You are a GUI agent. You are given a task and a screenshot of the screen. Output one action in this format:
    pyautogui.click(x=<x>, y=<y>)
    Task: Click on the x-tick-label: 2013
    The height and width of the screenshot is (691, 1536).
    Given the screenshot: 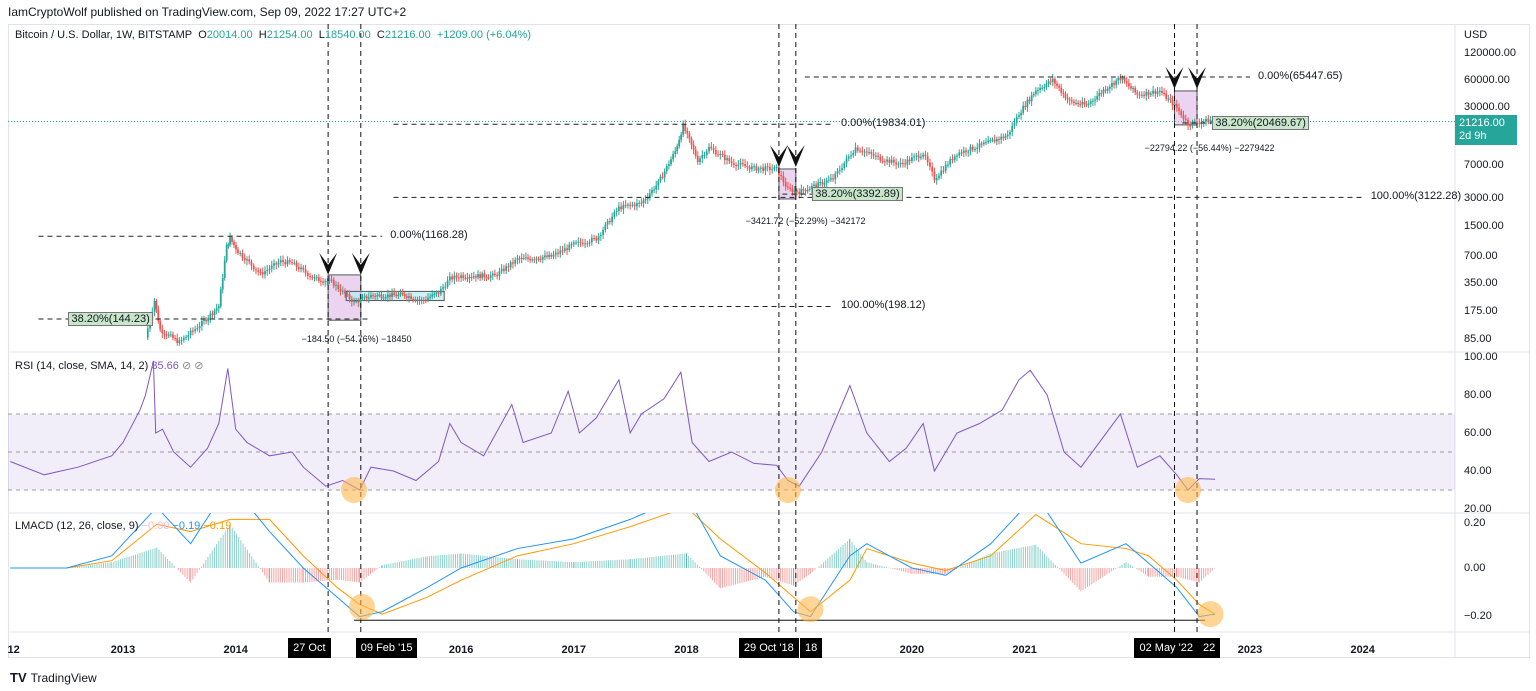 What is the action you would take?
    pyautogui.click(x=123, y=650)
    